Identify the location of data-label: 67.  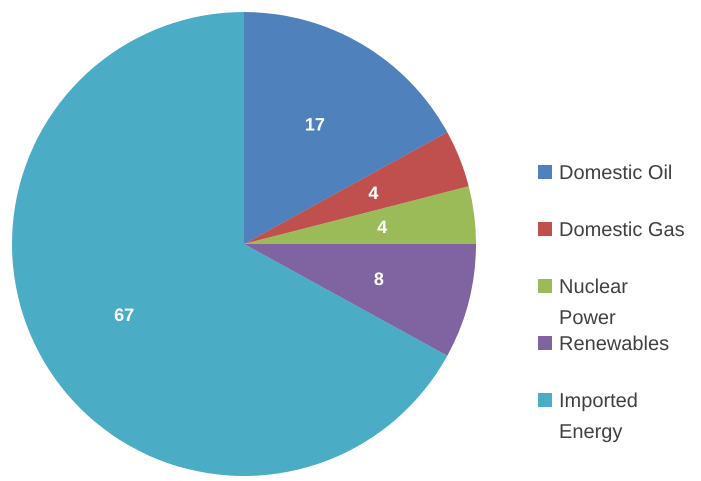
(124, 315).